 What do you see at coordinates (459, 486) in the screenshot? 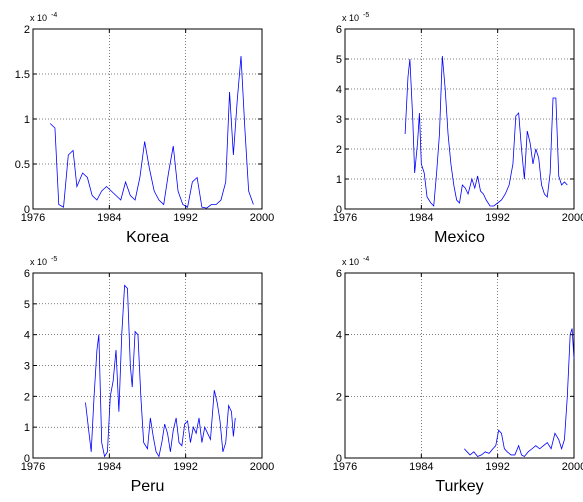
I see `chart-title: Turkey` at bounding box center [459, 486].